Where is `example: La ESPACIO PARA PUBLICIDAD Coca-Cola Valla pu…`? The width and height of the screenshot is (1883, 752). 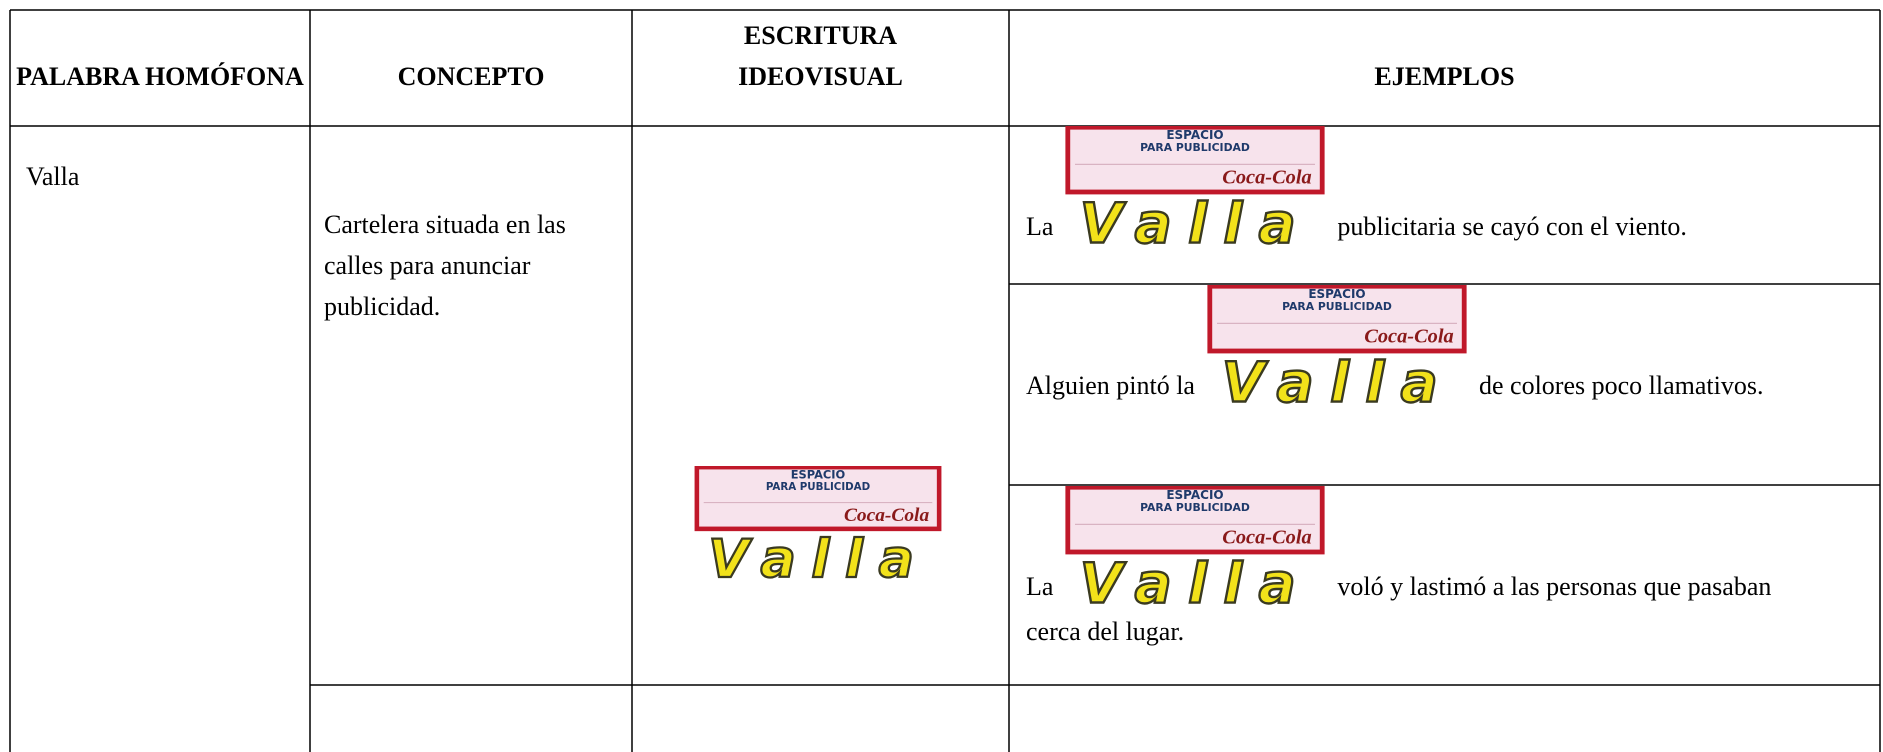
example: La ESPACIO PARA PUBLICIDAD Coca-Cola Valla pu… is located at coordinates (1422, 189).